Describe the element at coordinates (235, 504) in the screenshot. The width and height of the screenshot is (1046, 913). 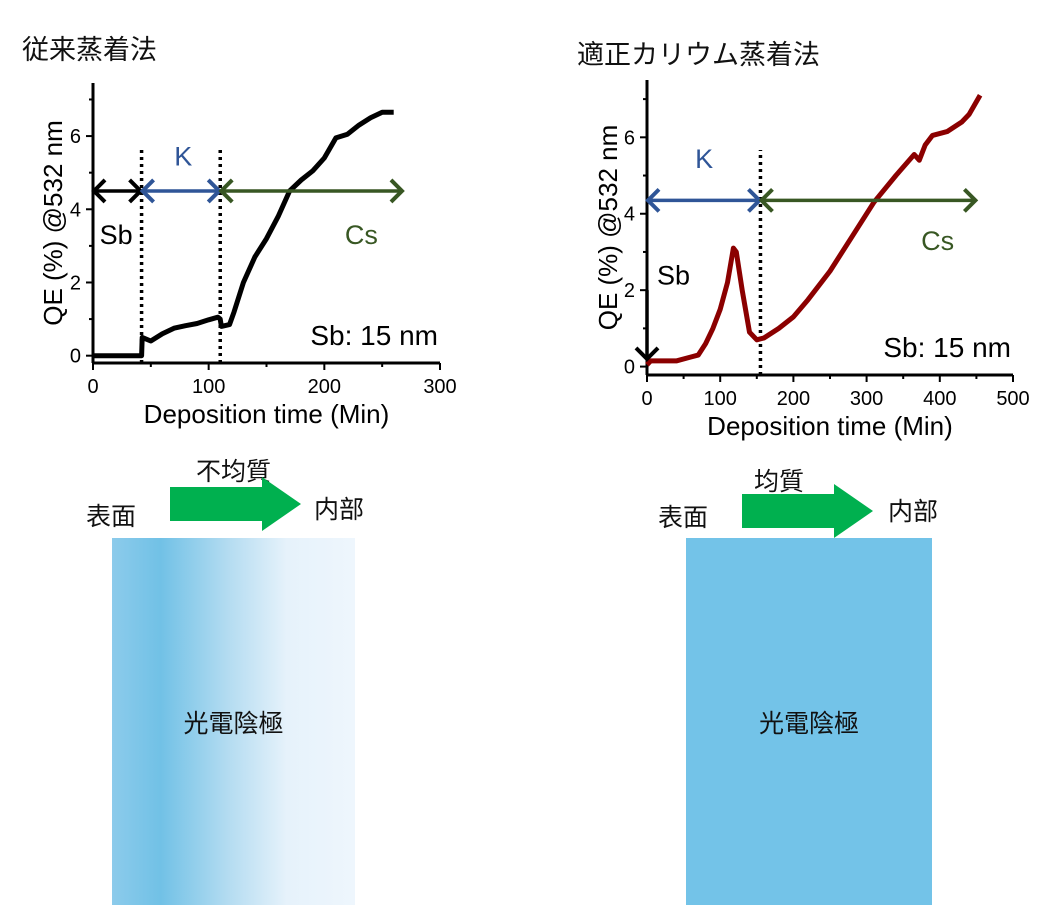
I see `left-green-arrow-icon` at that location.